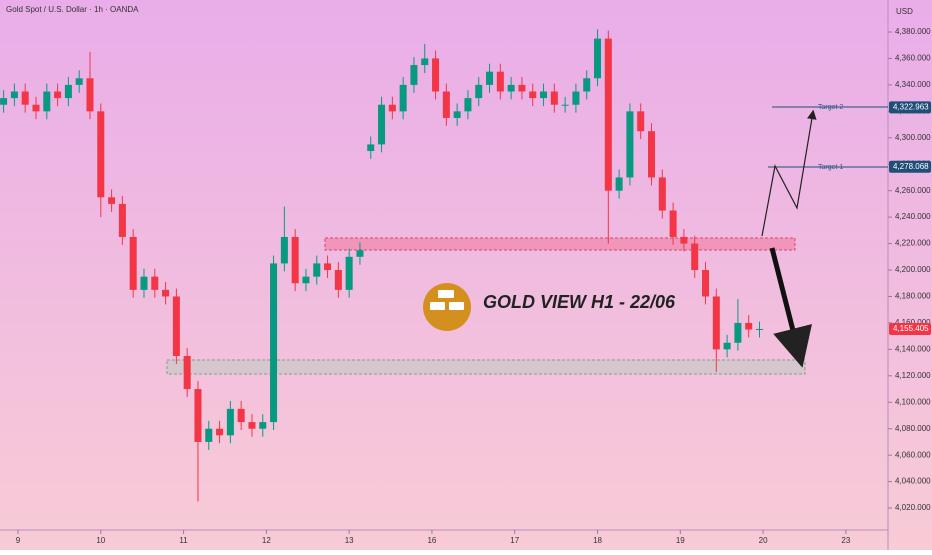 The width and height of the screenshot is (932, 555). I want to click on x-tick-label: 17, so click(514, 540).